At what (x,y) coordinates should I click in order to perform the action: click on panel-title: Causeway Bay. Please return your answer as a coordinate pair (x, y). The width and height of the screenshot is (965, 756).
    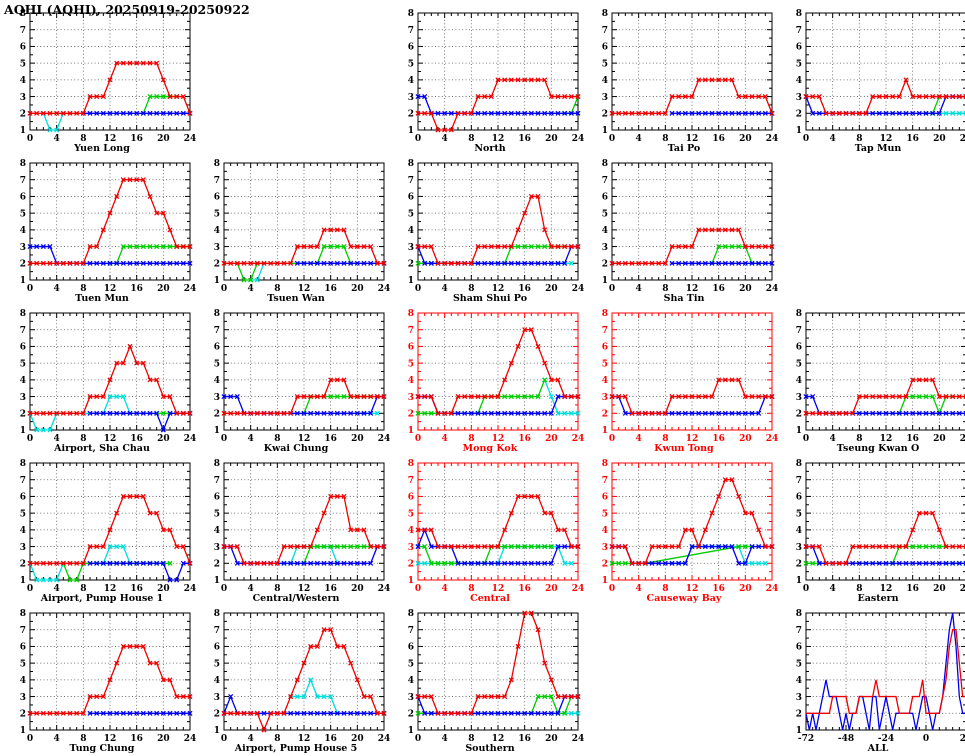
    Looking at the image, I should click on (684, 598).